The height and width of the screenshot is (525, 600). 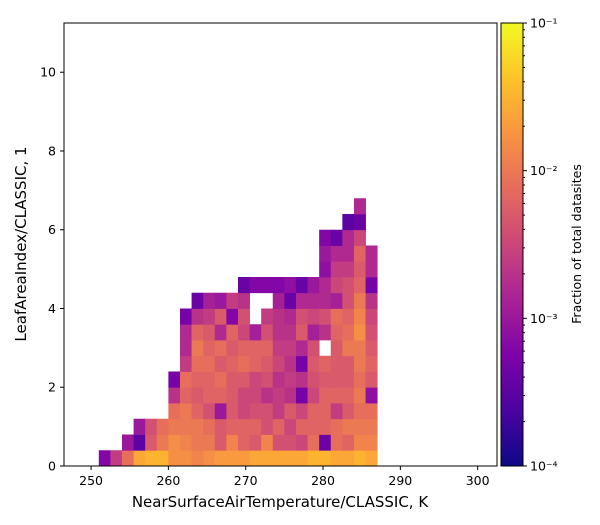 What do you see at coordinates (544, 23) in the screenshot?
I see `colorbar-tick-label: 10⁻¹` at bounding box center [544, 23].